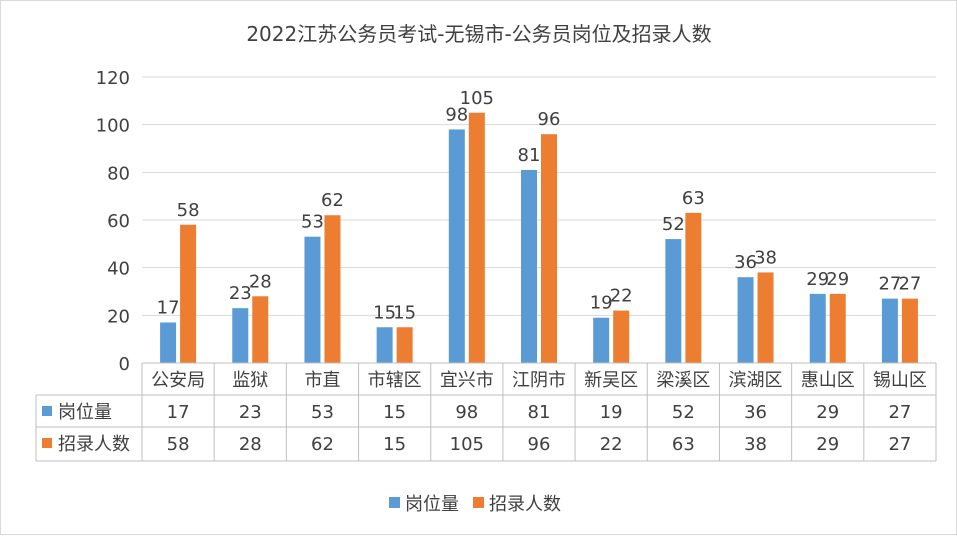  What do you see at coordinates (828, 380) in the screenshot?
I see `category-label: 惠山区` at bounding box center [828, 380].